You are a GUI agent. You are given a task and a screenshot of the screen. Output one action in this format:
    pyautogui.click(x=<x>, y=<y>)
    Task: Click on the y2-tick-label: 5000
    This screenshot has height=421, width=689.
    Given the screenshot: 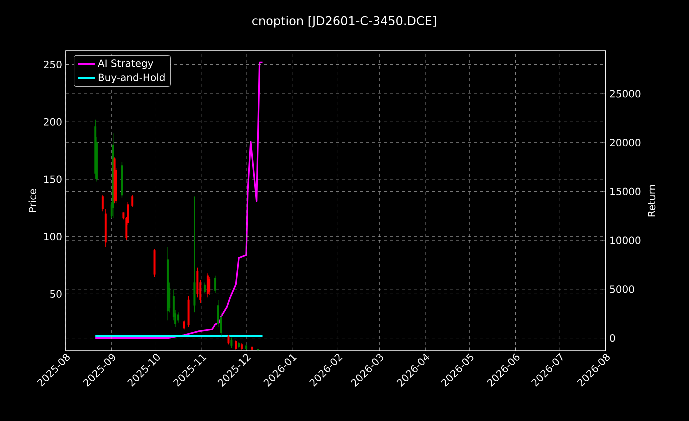 What is the action you would take?
    pyautogui.click(x=622, y=290)
    